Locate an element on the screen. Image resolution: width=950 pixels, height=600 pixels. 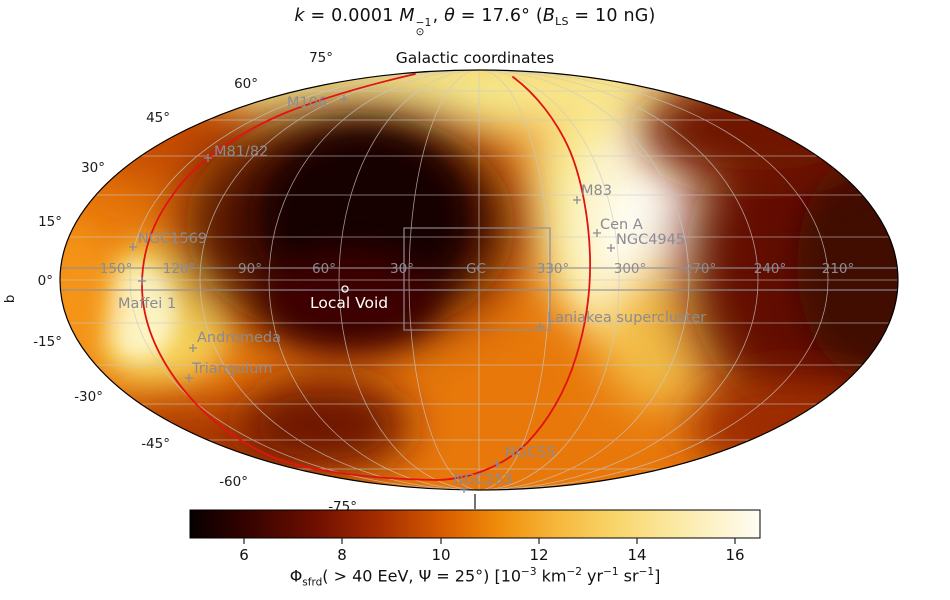
galaxy-label: M81/82 is located at coordinates (241, 152).